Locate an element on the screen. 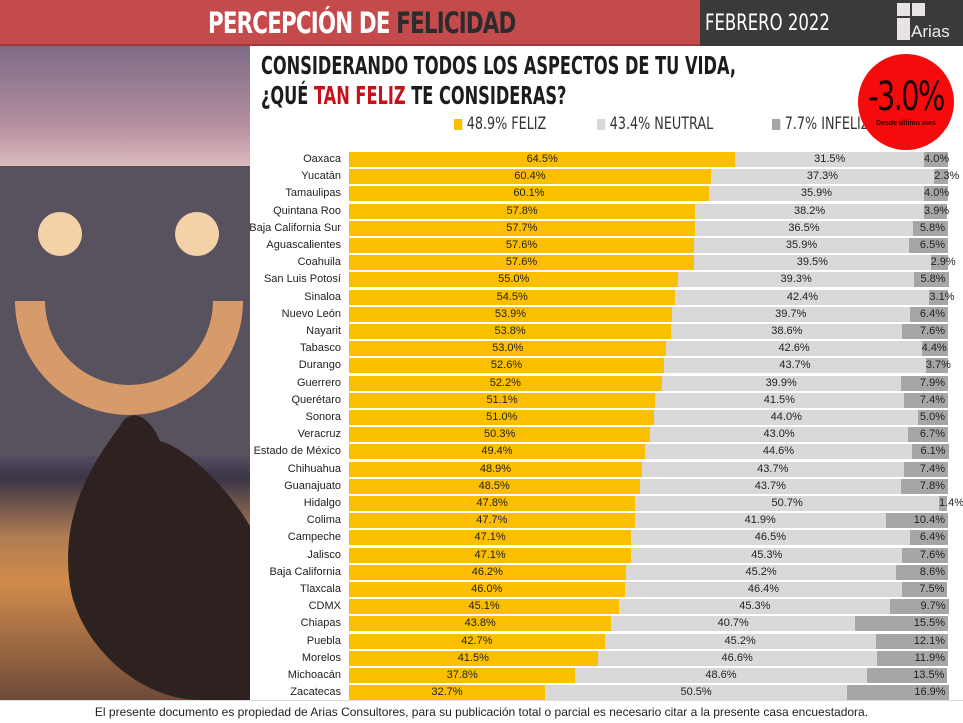 This screenshot has width=963, height=723. data-label: 39.5% is located at coordinates (812, 262).